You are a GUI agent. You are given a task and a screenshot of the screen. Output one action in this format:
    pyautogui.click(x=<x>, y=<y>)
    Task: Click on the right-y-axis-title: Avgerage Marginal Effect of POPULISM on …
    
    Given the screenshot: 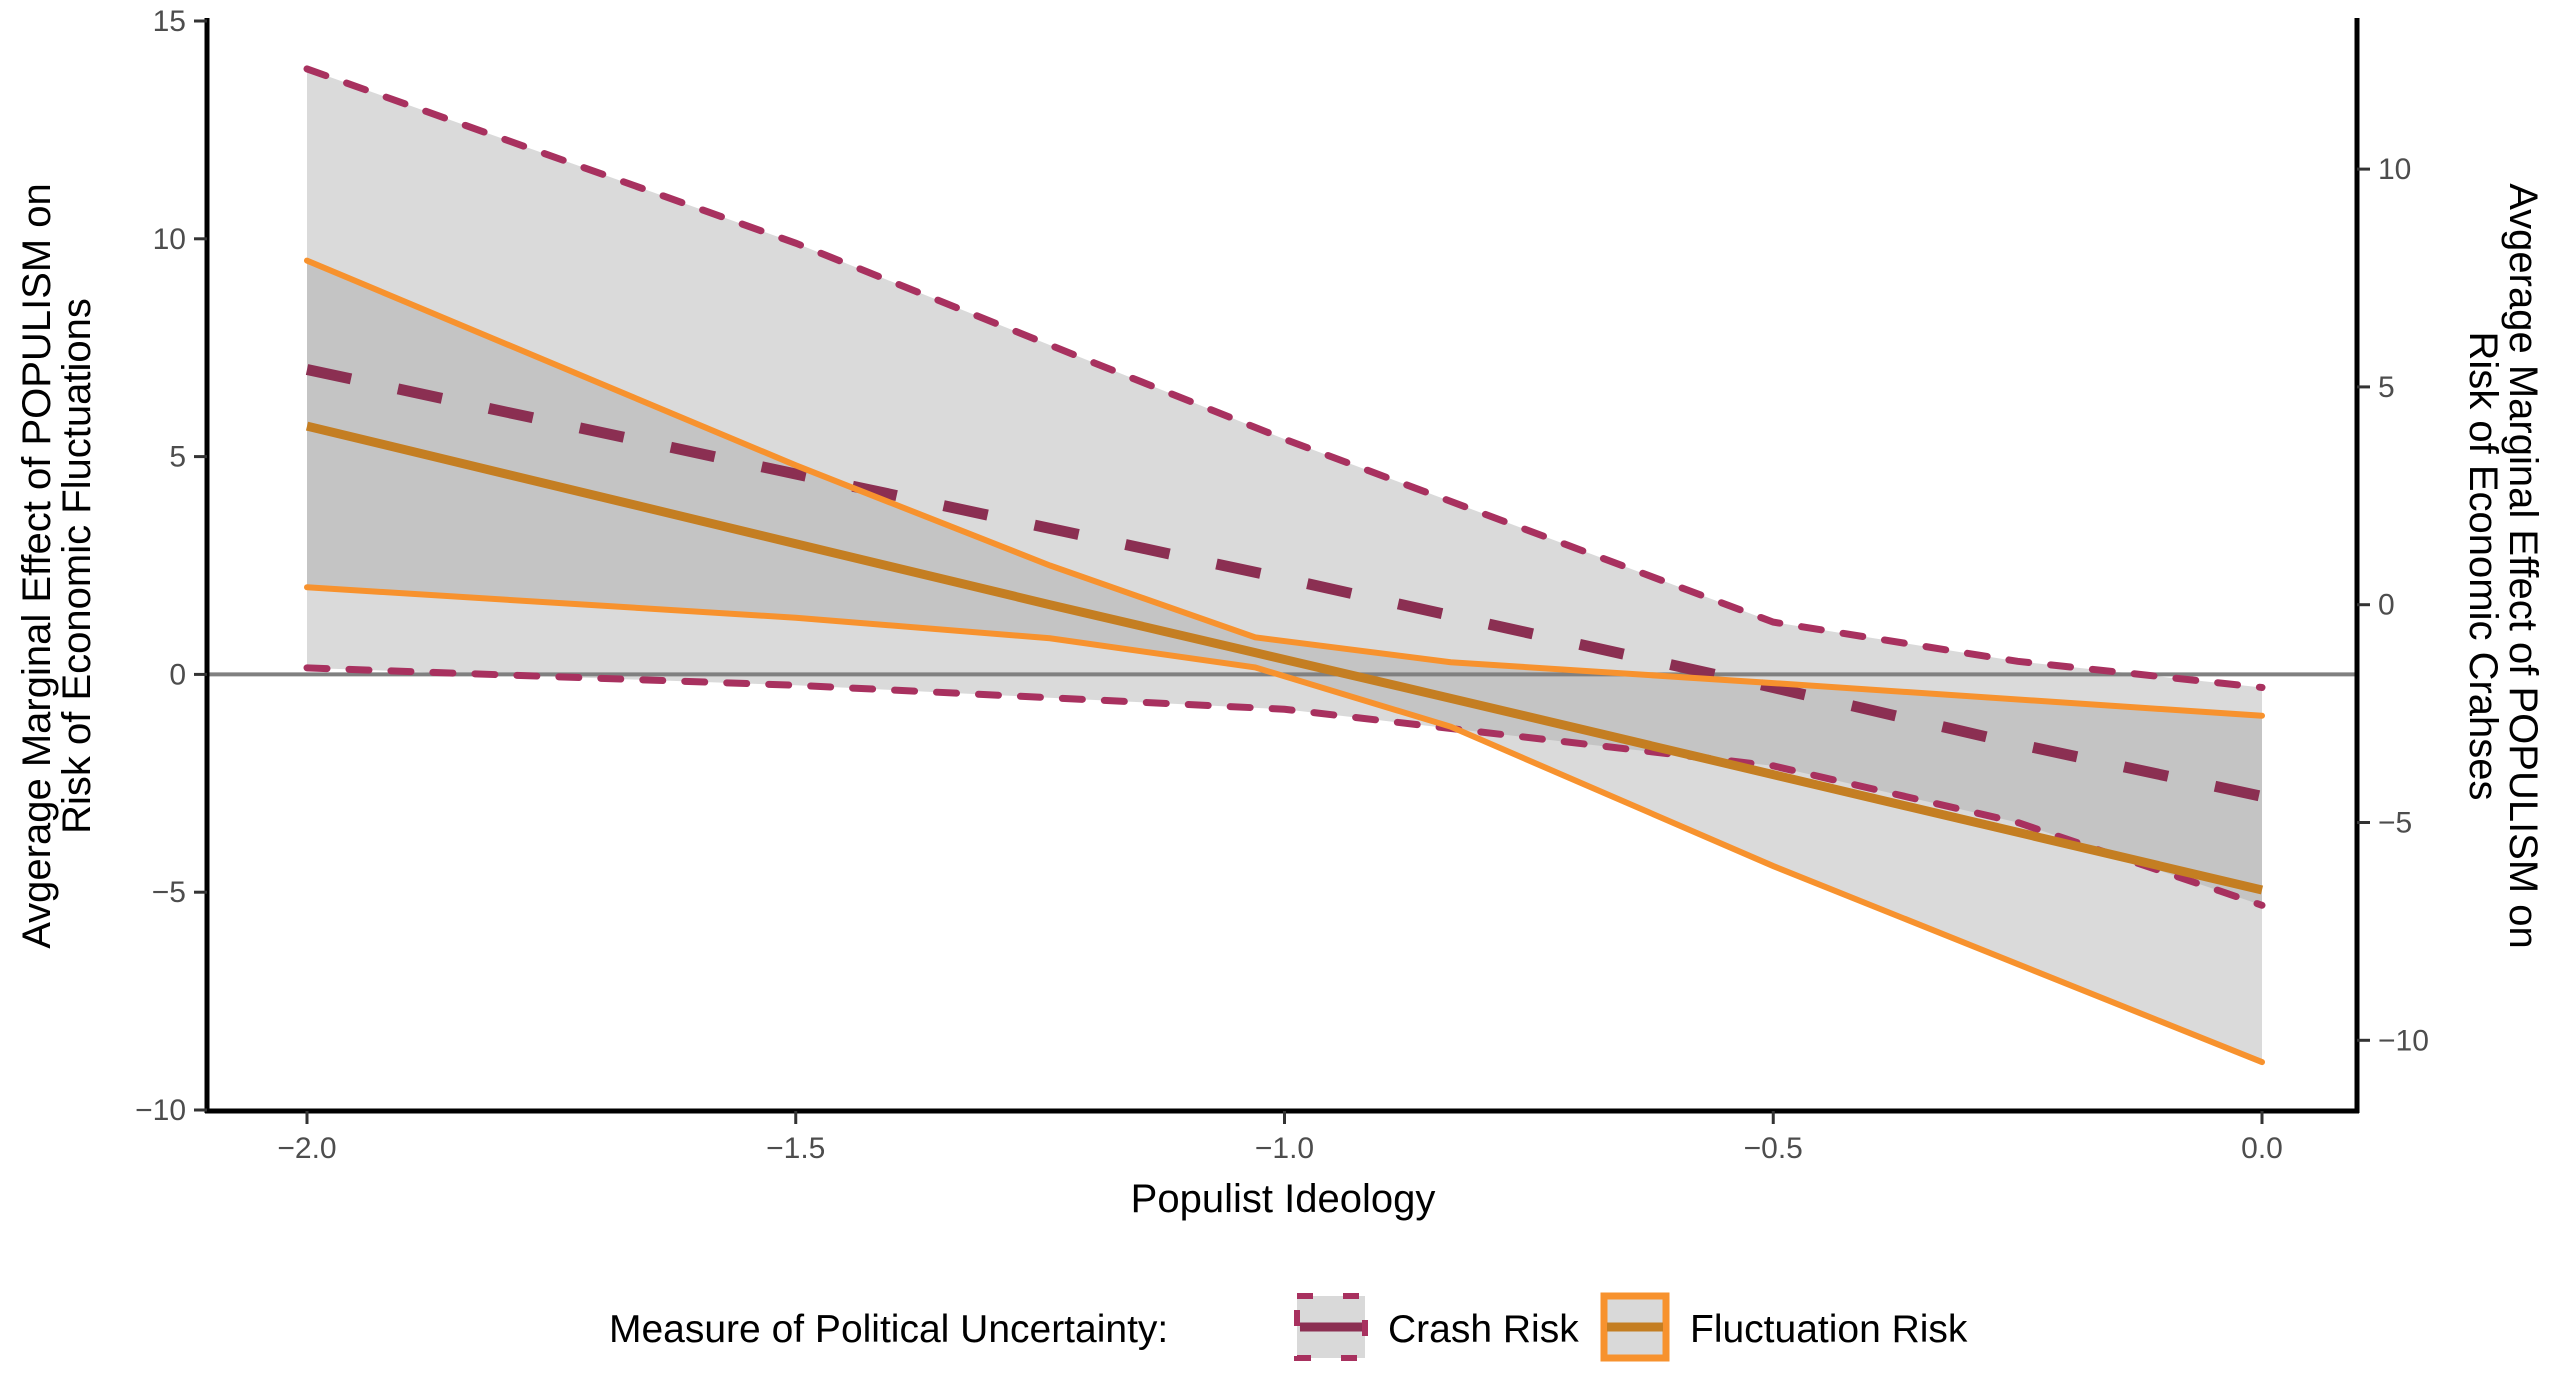 What is the action you would take?
    pyautogui.click(x=2503, y=566)
    